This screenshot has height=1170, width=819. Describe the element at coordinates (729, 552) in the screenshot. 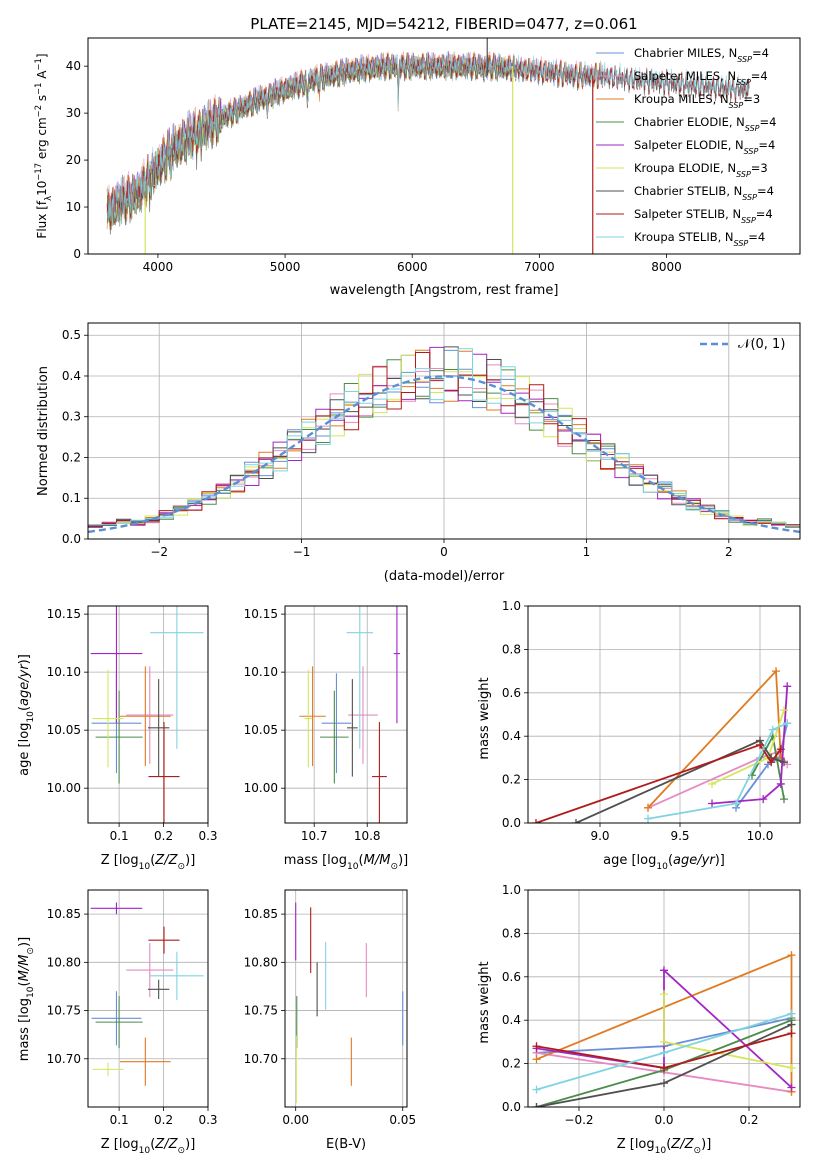

I see `histogram-xtick-label: 2` at that location.